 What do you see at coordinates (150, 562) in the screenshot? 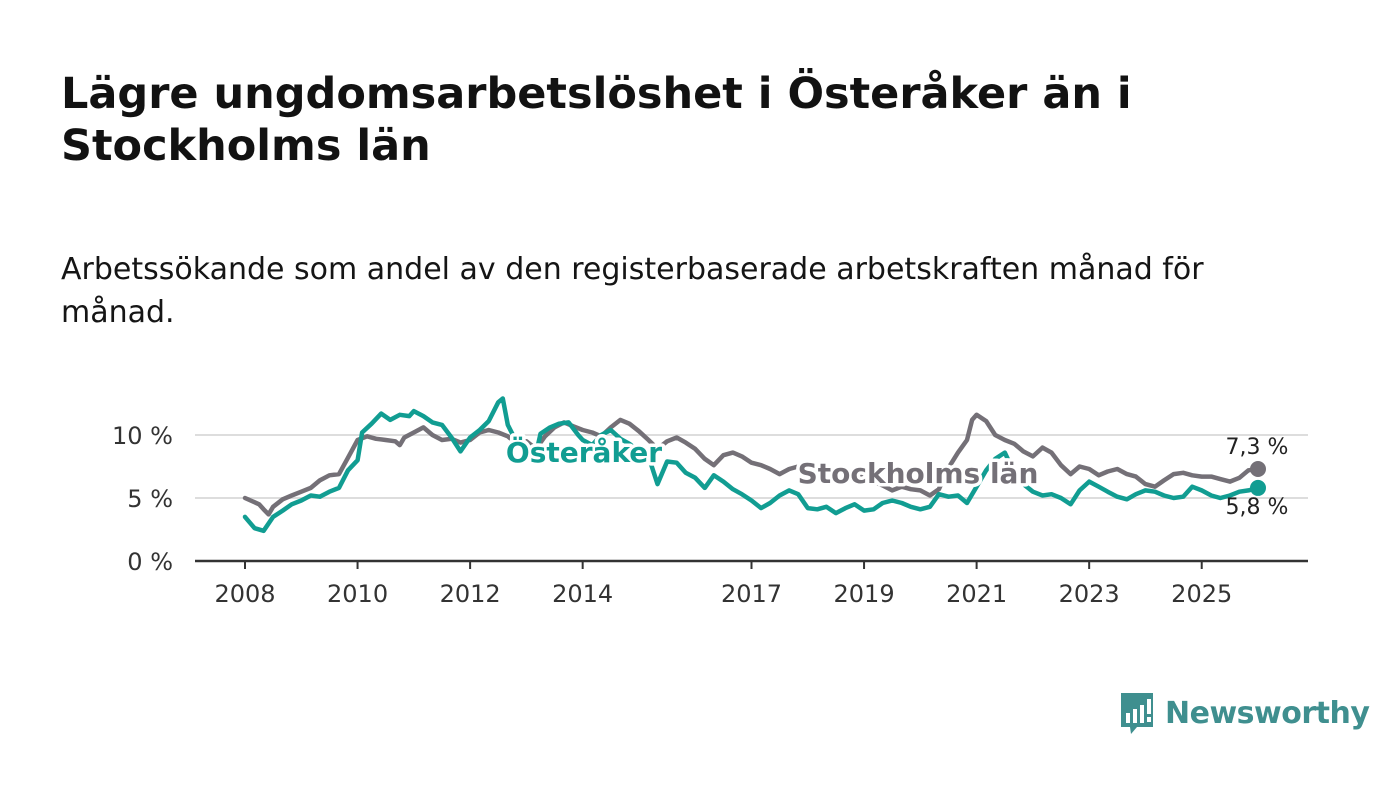
I see `y-tick-label: 0 %` at bounding box center [150, 562].